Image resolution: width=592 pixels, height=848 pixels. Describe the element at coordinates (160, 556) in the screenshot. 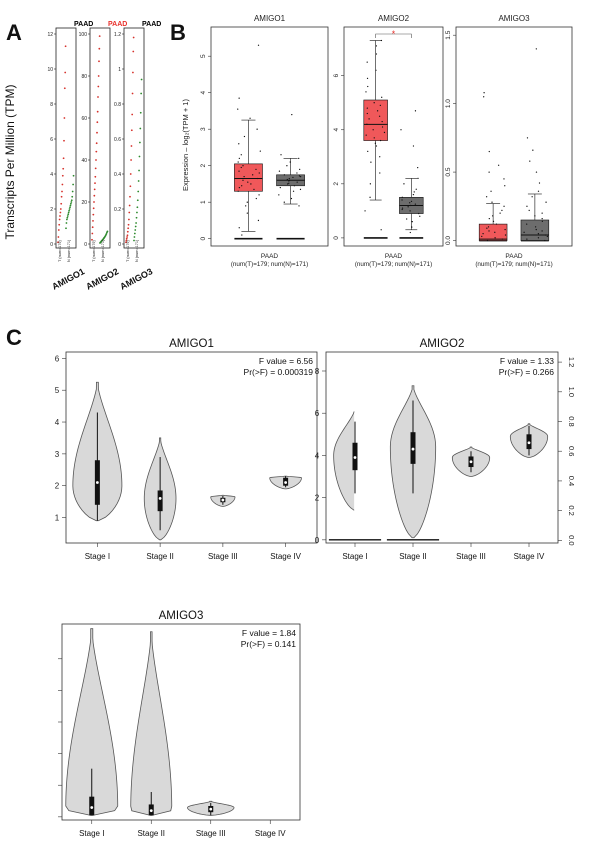

I see `panel-c-xtick-label: Stage II` at that location.